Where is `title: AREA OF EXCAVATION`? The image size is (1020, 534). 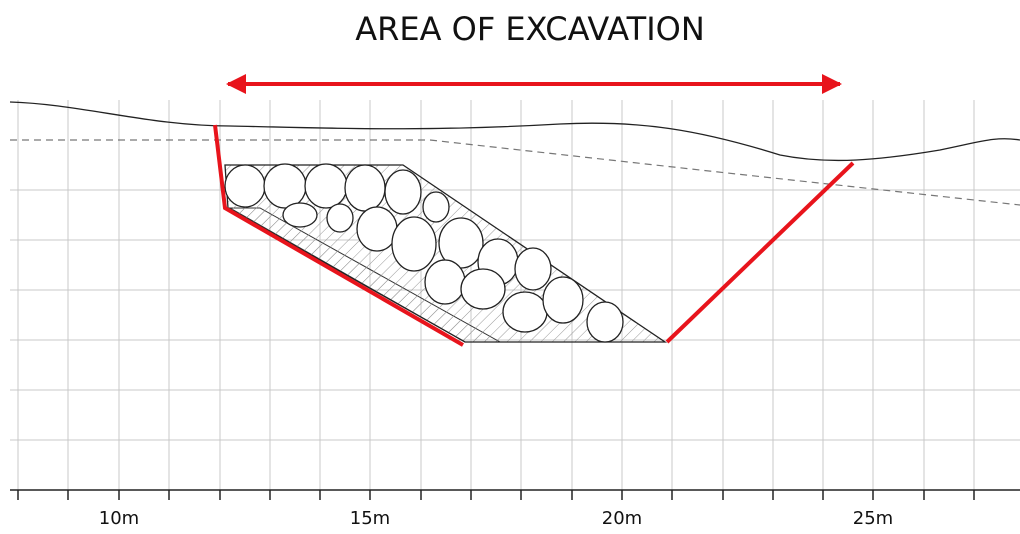 title: AREA OF EXCAVATION is located at coordinates (530, 29).